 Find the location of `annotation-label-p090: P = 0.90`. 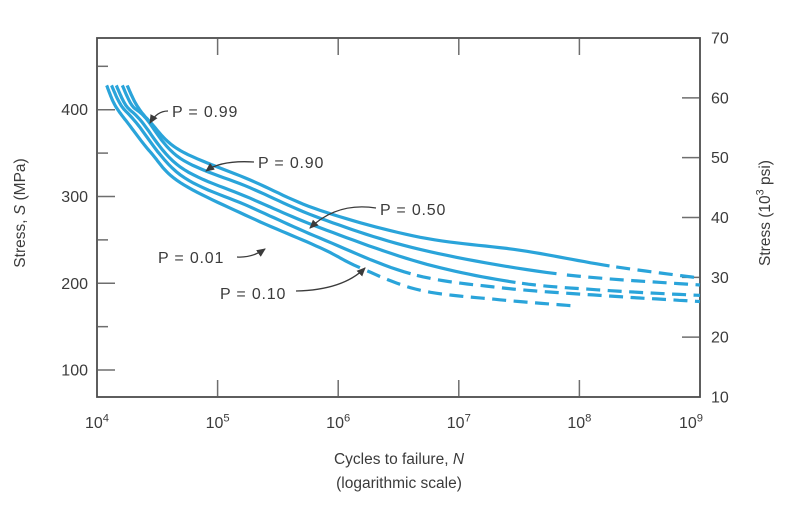

annotation-label-p090: P = 0.90 is located at coordinates (291, 163).